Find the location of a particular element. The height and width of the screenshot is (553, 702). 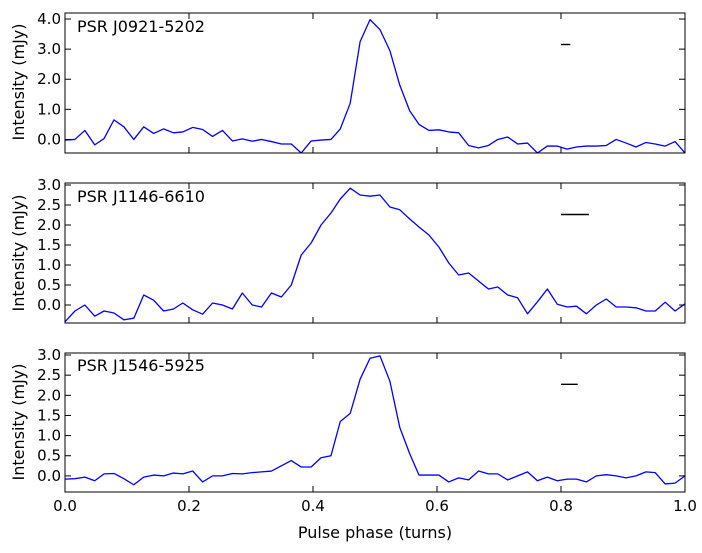

panel-2-ytick-label: 0.5 is located at coordinates (49, 285).